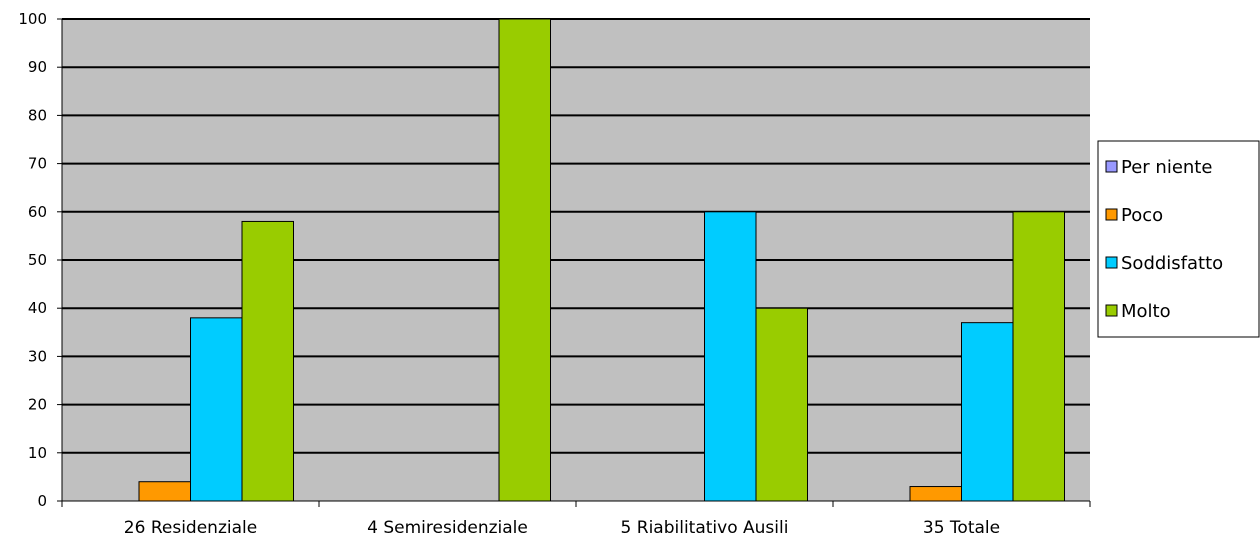 The width and height of the screenshot is (1260, 542). Describe the element at coordinates (32, 19) in the screenshot. I see `y-tick-label: 100` at that location.